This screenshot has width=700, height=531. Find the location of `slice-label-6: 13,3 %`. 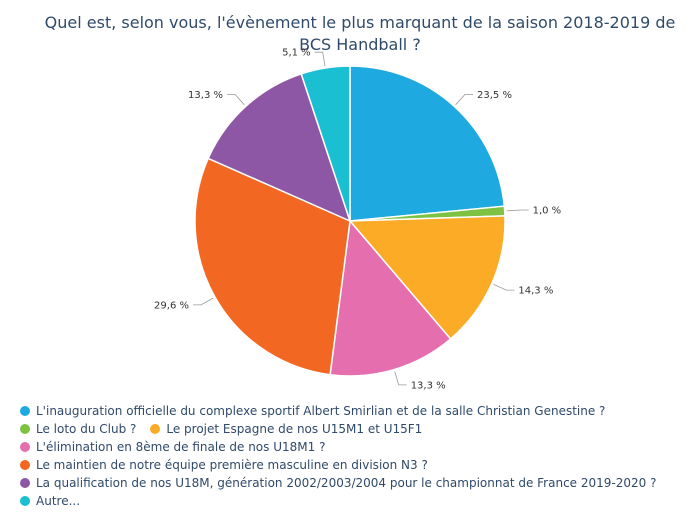

slice-label-6: 13,3 % is located at coordinates (205, 95).